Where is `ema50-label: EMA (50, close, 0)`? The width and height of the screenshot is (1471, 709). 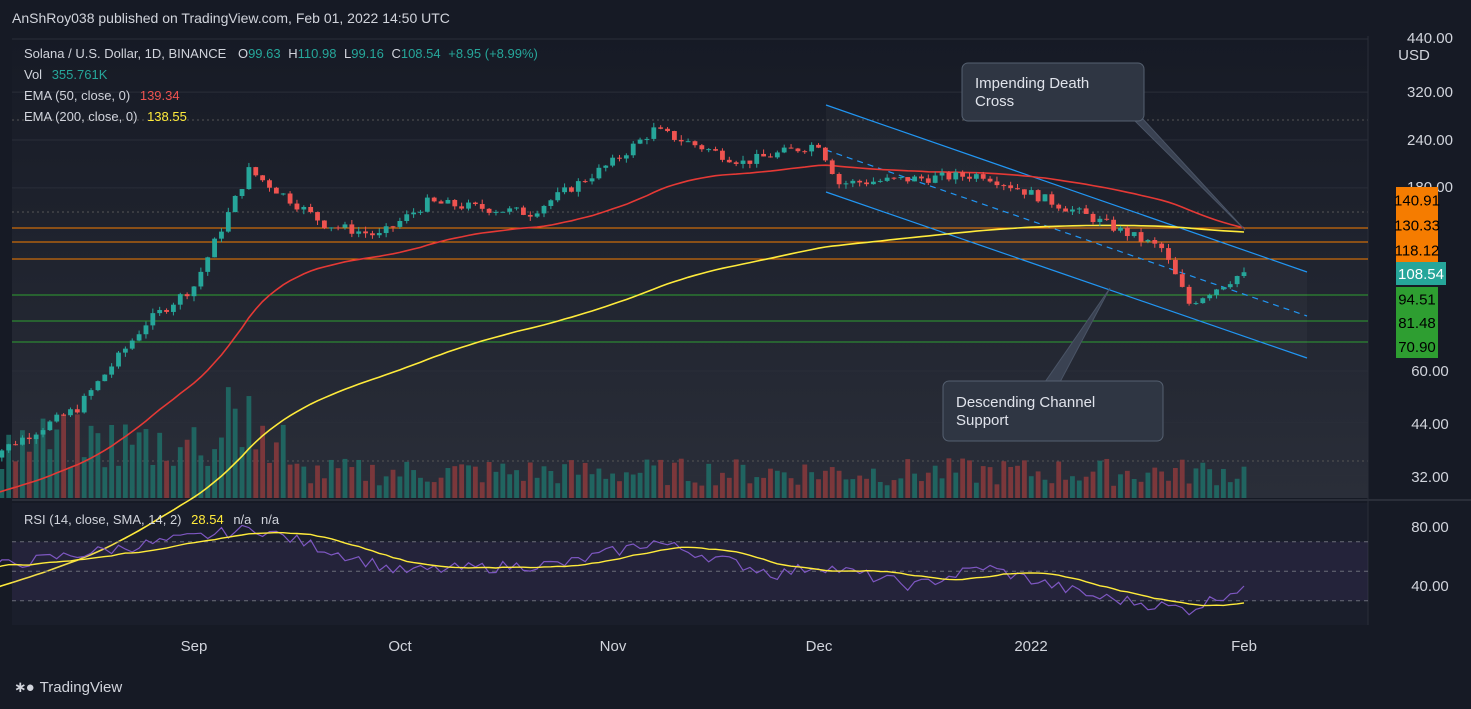 ema50-label: EMA (50, close, 0) is located at coordinates (77, 95).